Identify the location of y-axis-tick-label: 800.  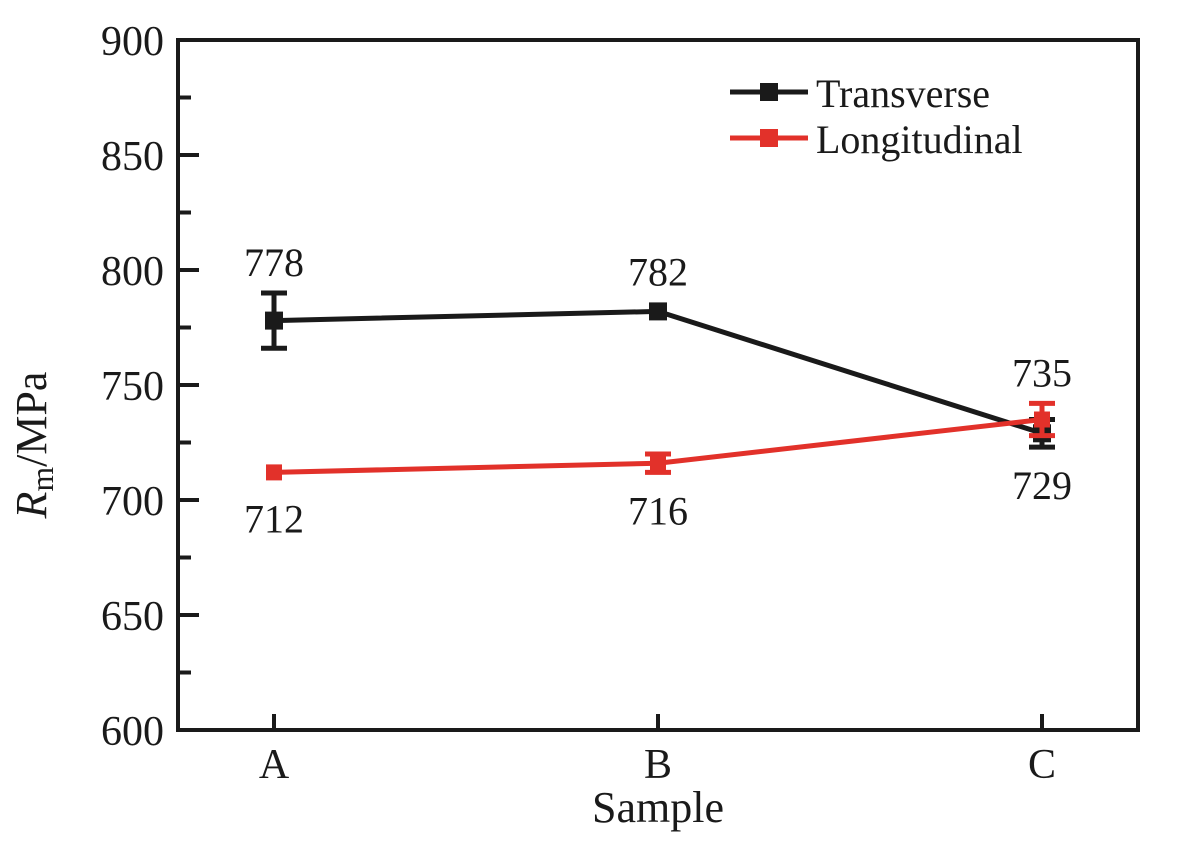
(132, 272).